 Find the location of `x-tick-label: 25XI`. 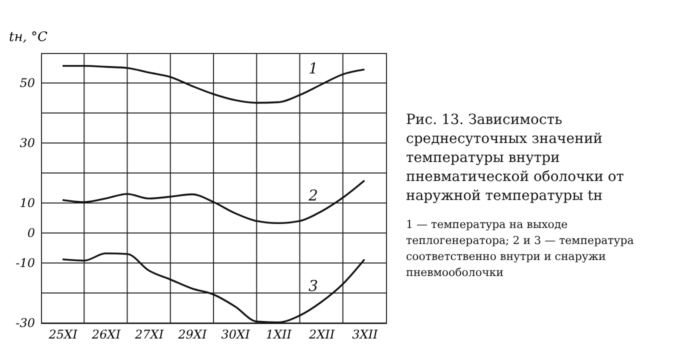

x-tick-label: 25XI is located at coordinates (63, 335).